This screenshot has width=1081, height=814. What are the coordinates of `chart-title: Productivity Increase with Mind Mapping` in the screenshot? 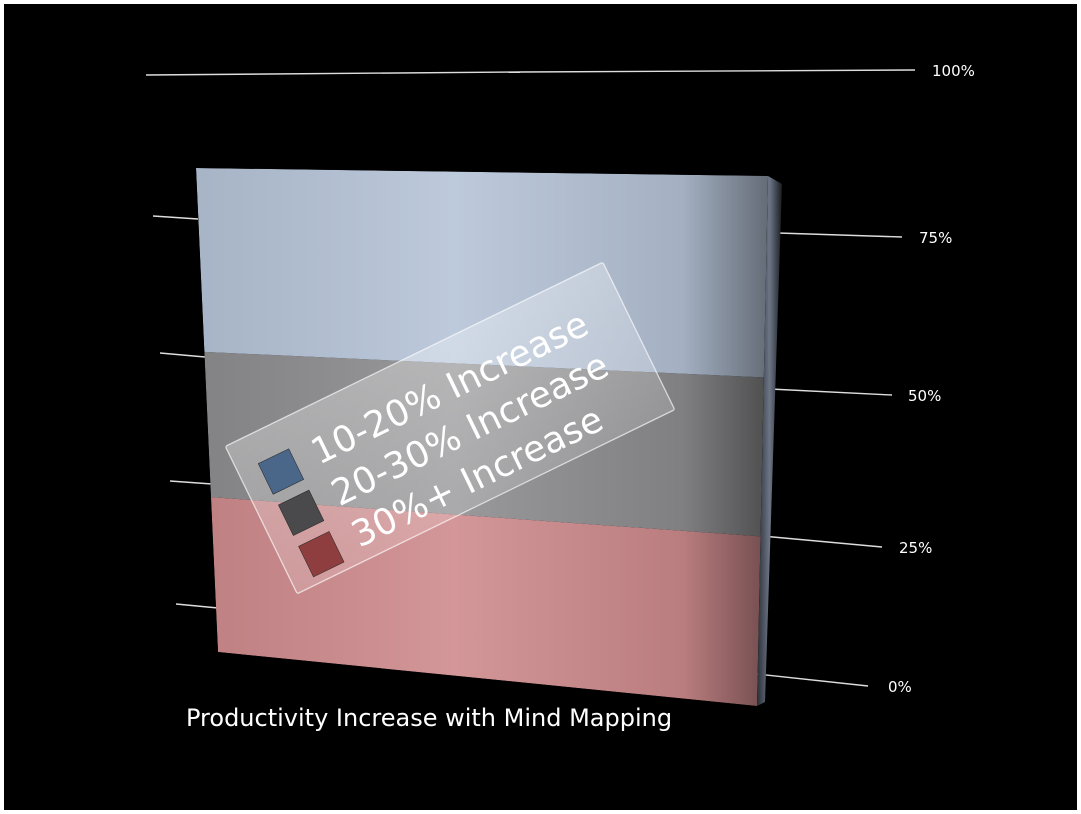 It's located at (429, 718).